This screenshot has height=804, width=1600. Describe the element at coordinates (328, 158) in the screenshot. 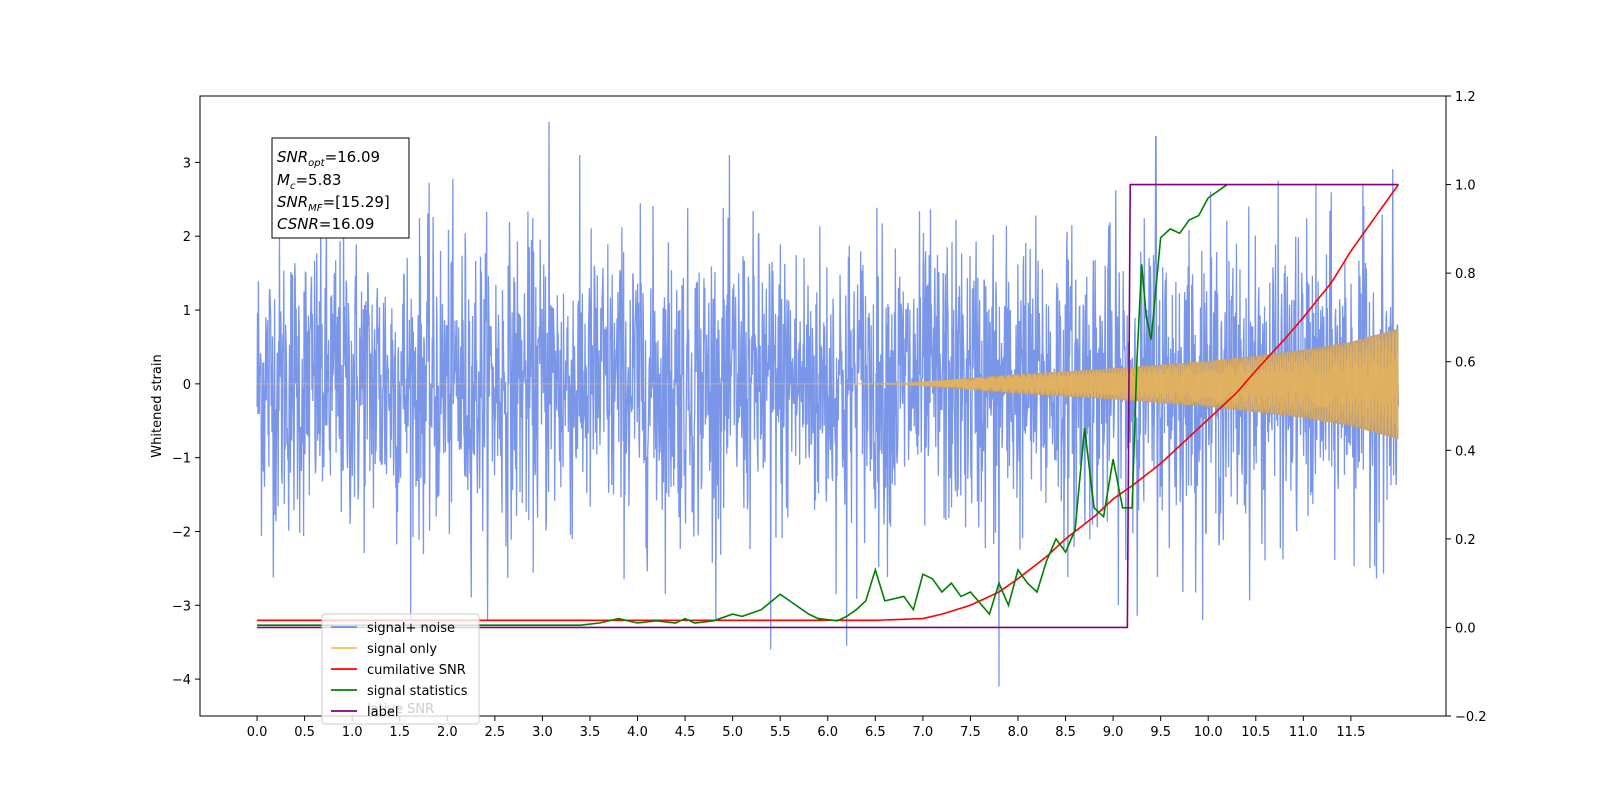

I see `annotation-line-snr-opt: SNRopt=16.09` at that location.